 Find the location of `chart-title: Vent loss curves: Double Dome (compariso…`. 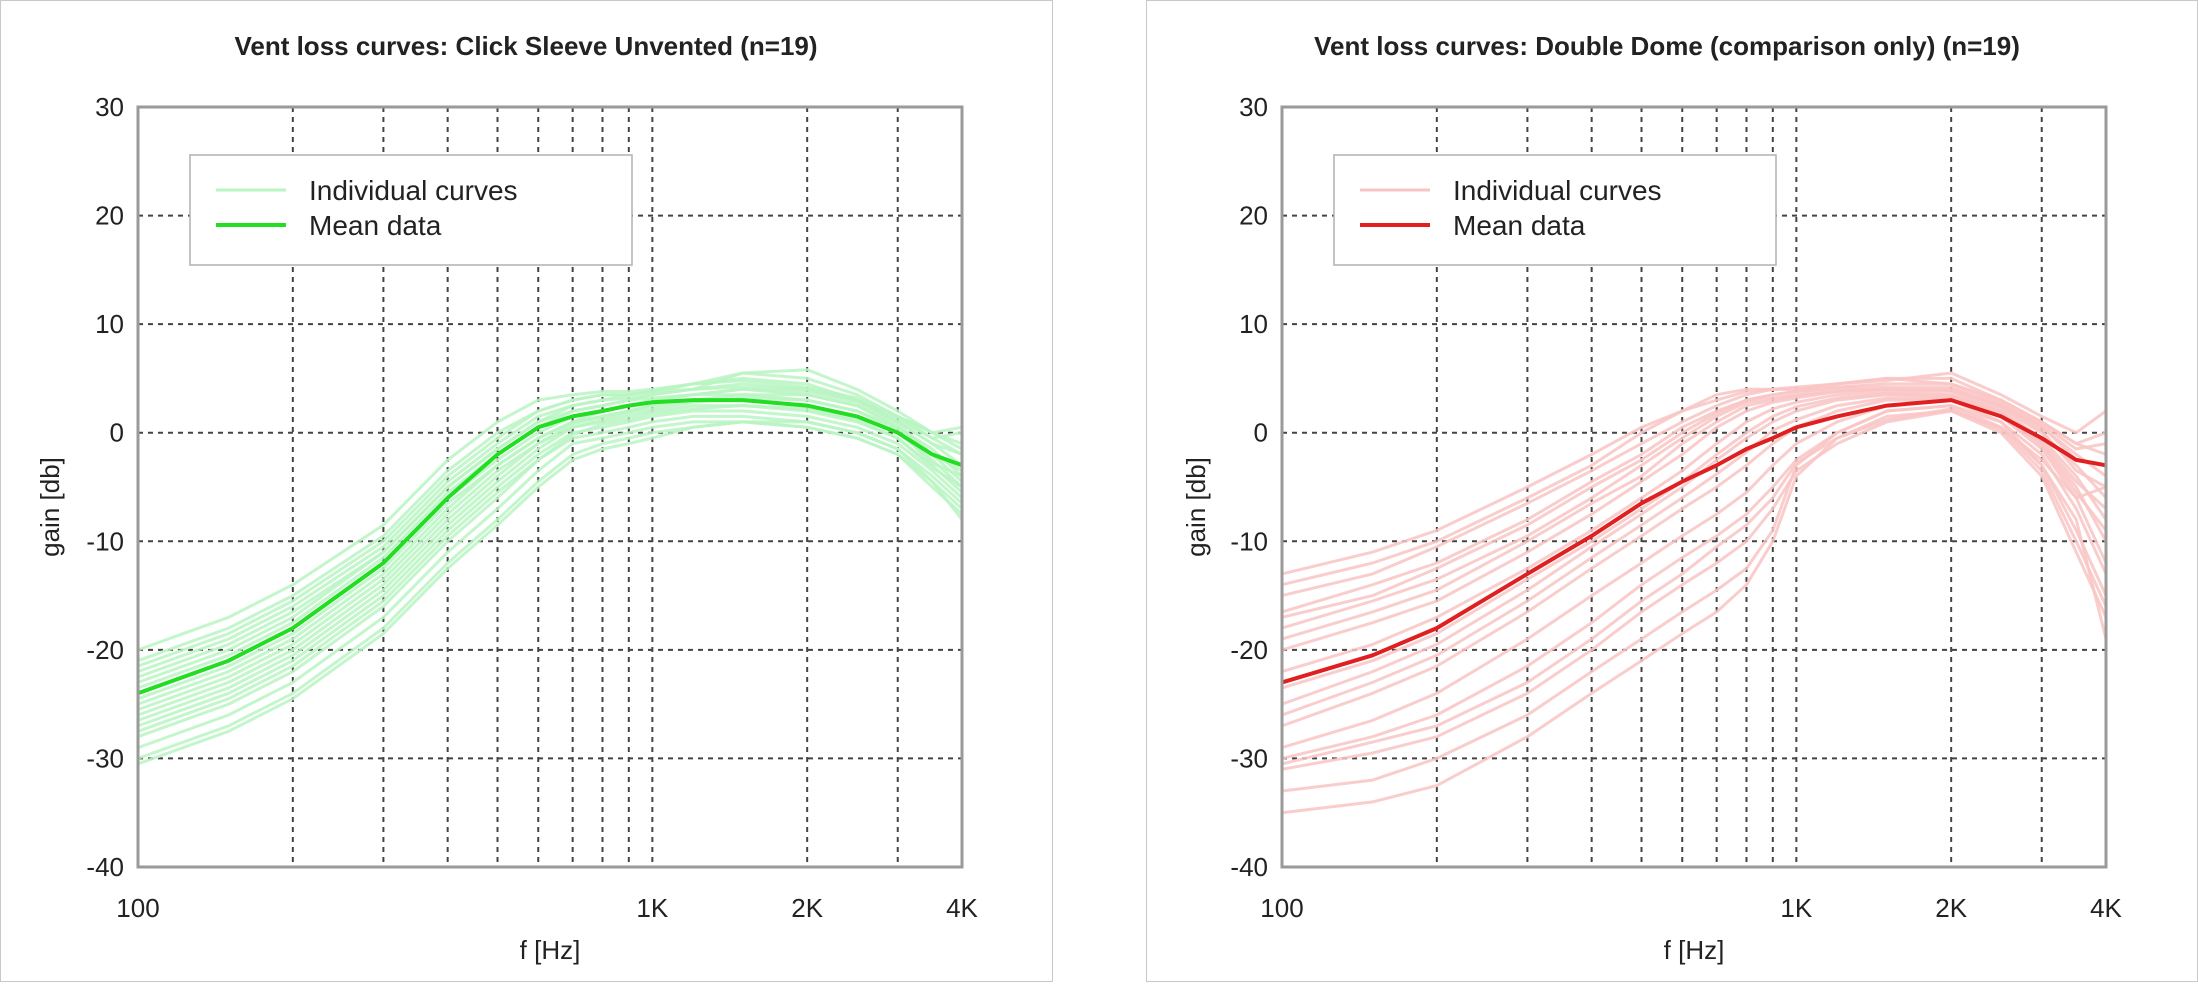

chart-title: Vent loss curves: Double Dome (compariso… is located at coordinates (1667, 46).